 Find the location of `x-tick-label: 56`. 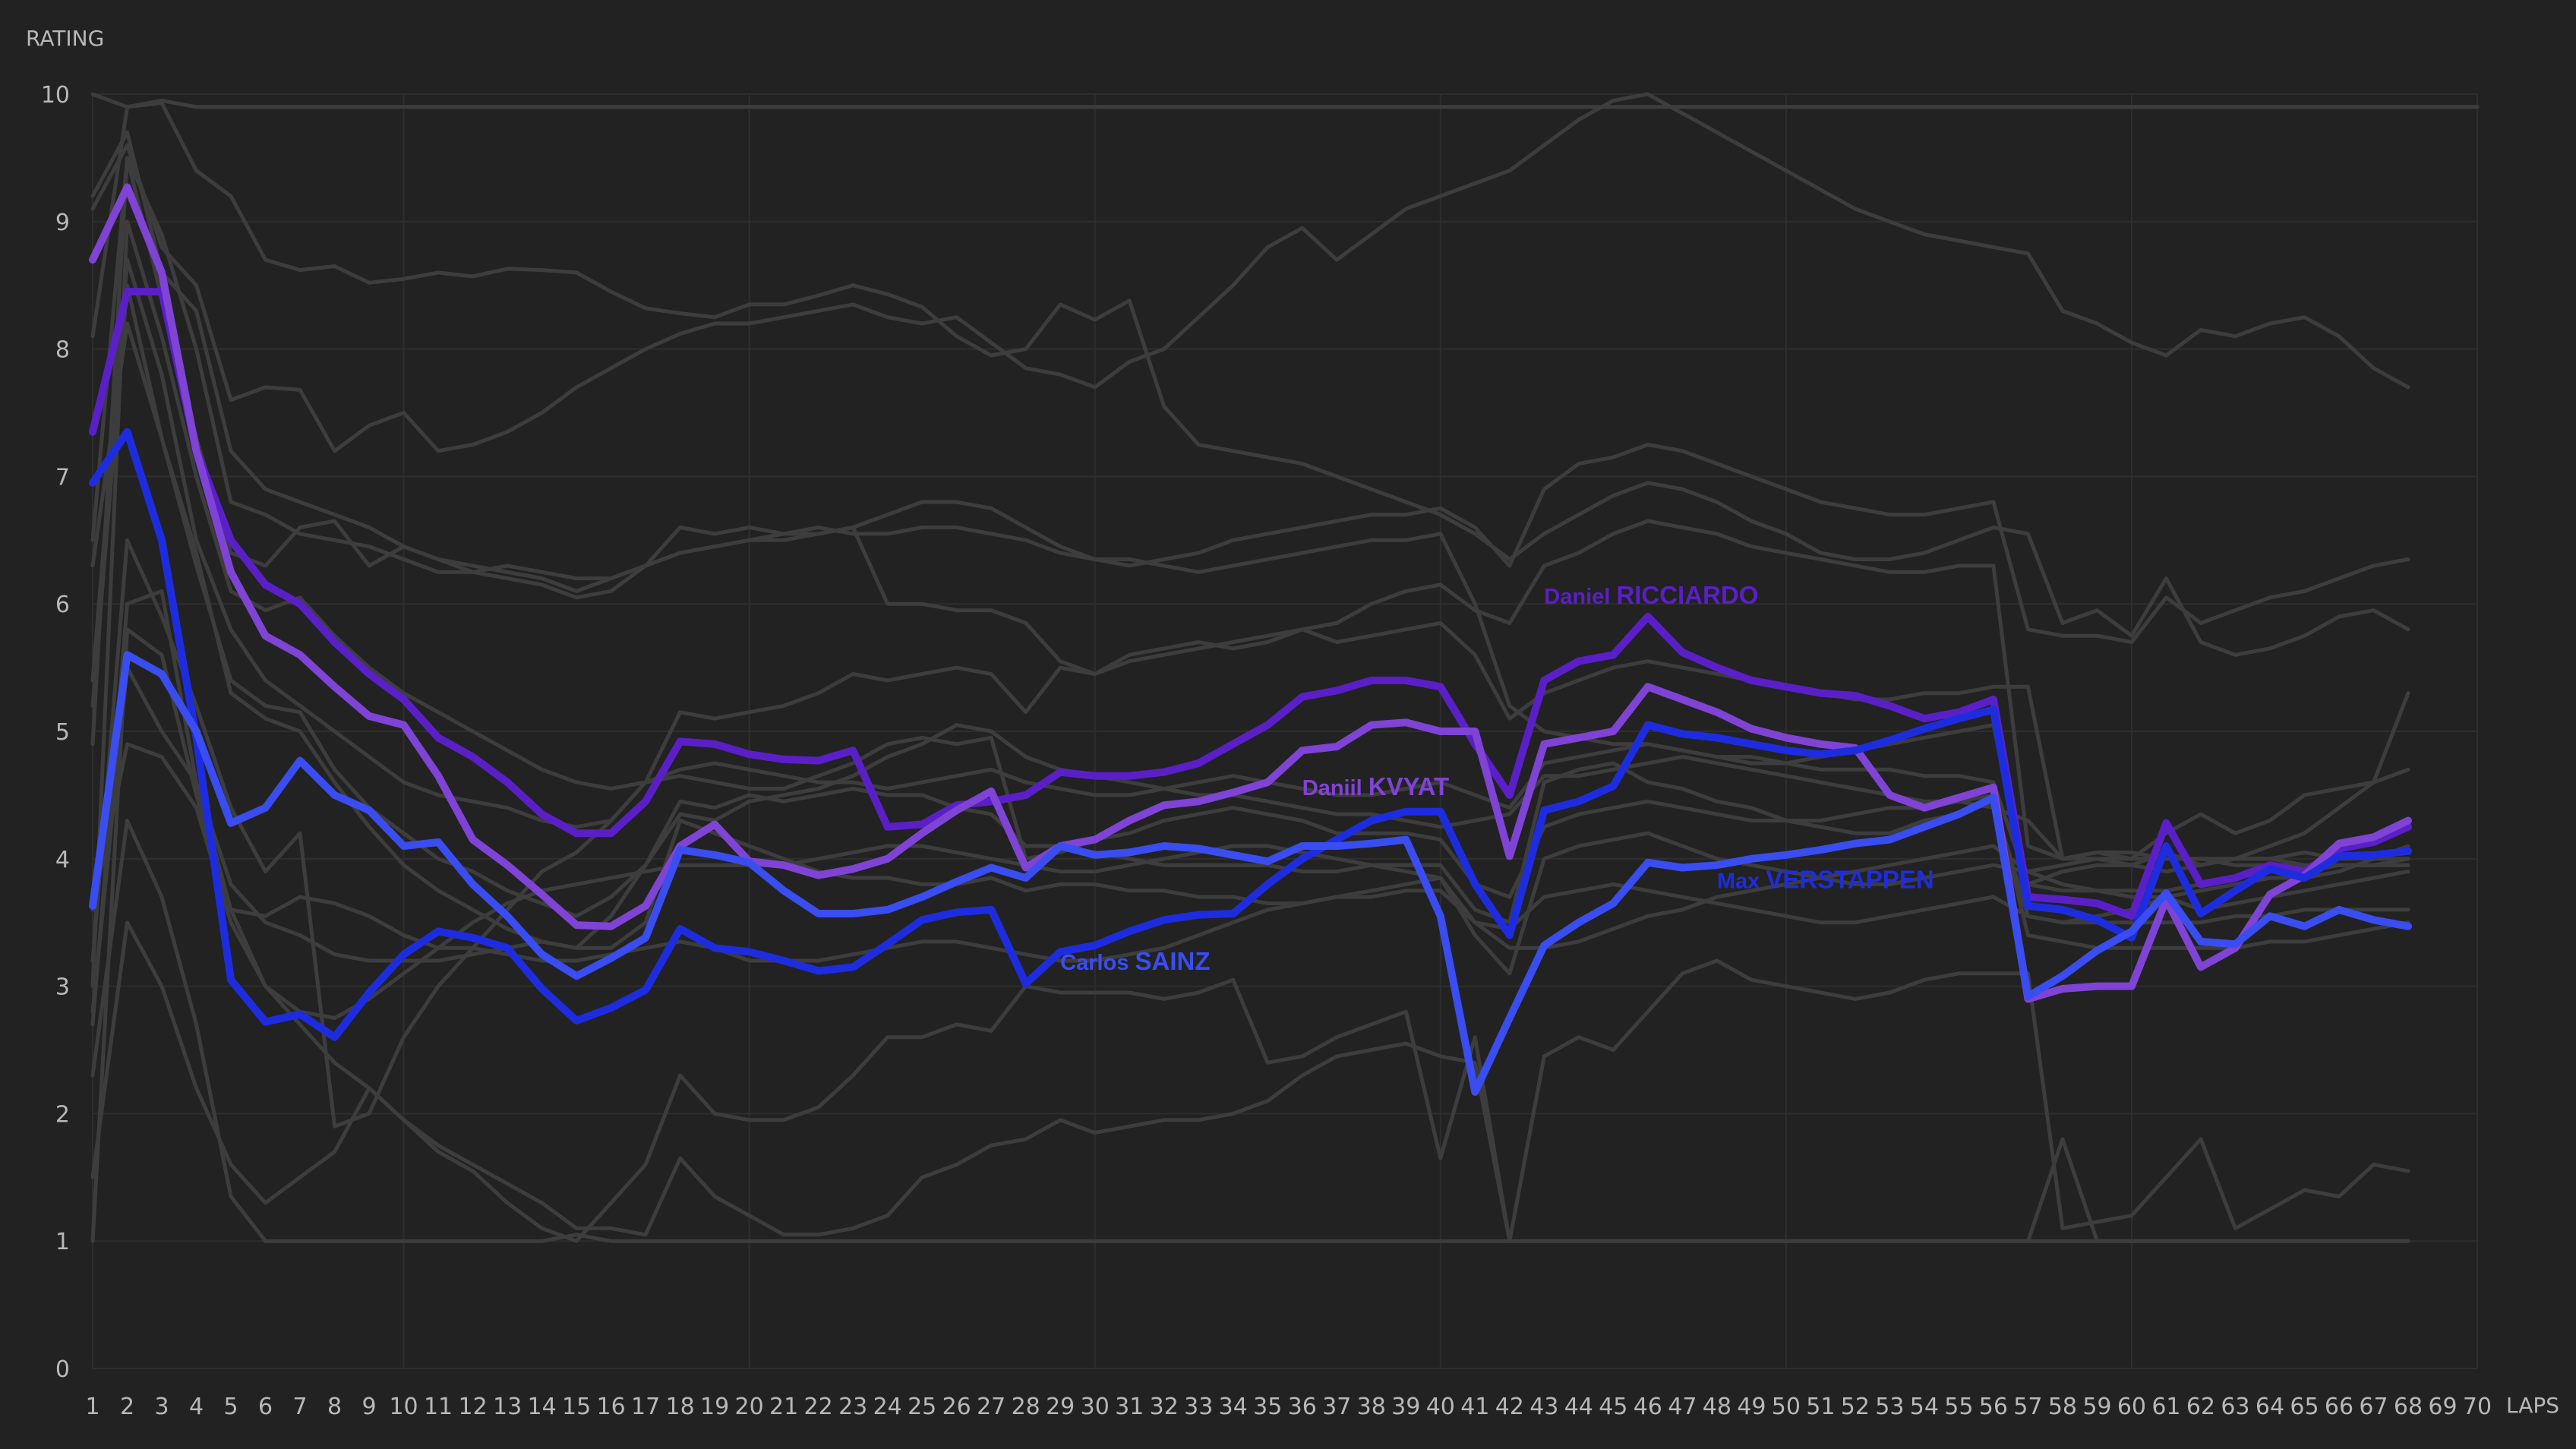

x-tick-label: 56 is located at coordinates (1993, 1407).